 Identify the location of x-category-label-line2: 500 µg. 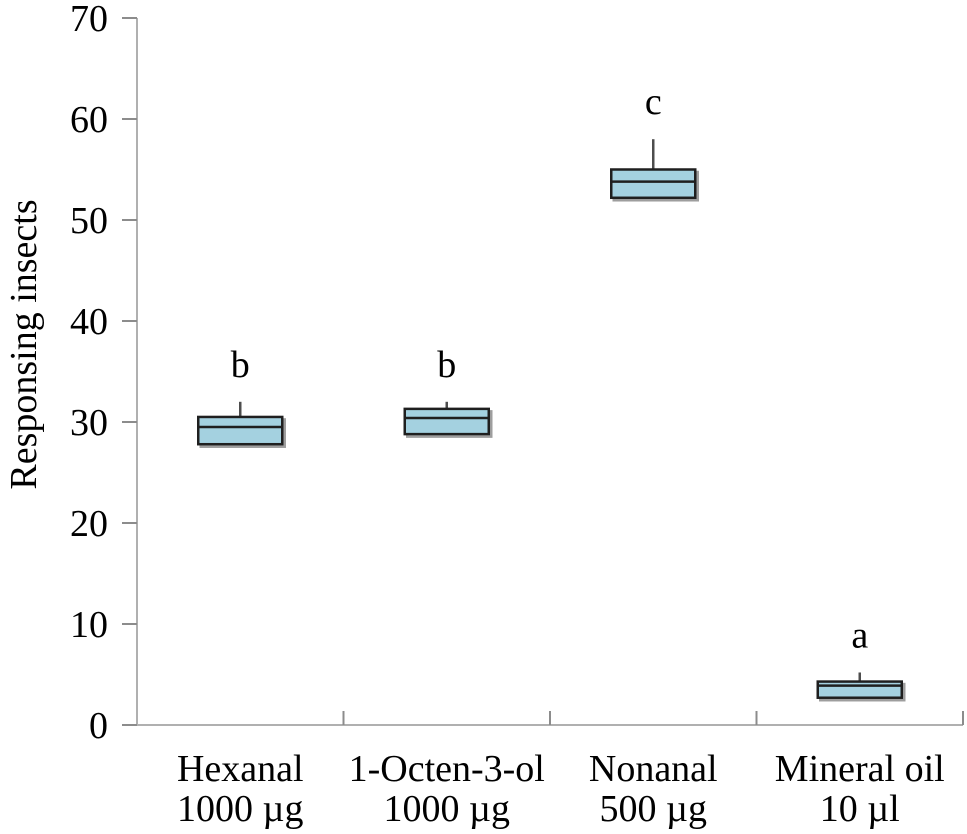
(653, 809).